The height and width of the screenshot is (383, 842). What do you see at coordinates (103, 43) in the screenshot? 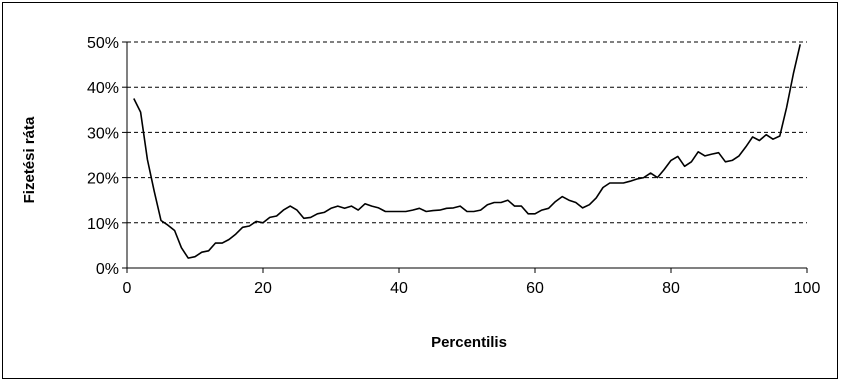
I see `y-tick-label: 50%` at bounding box center [103, 43].